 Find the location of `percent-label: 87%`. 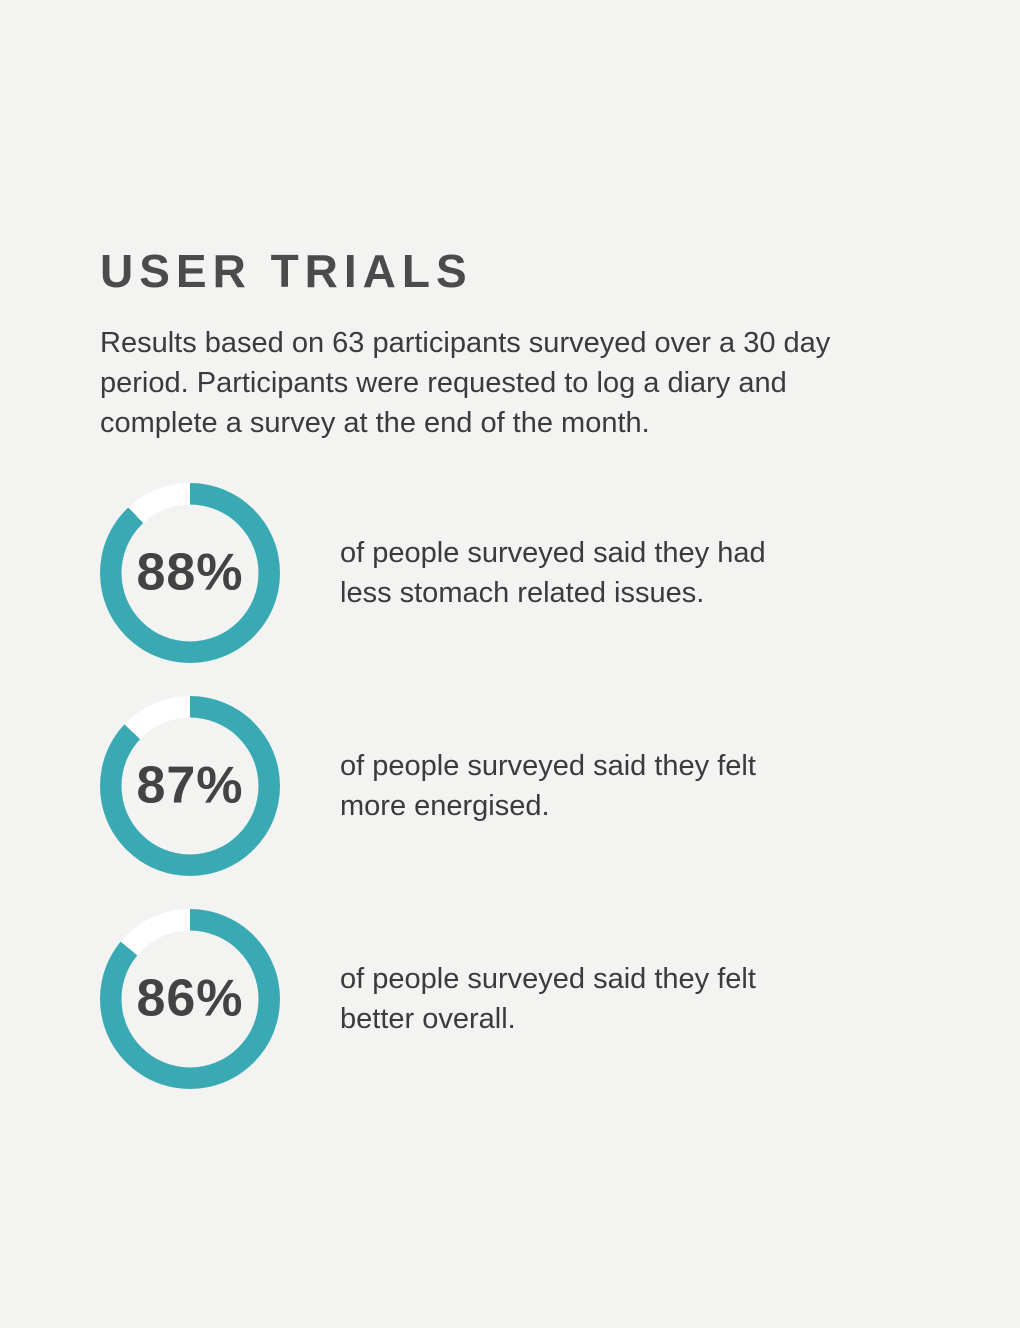

percent-label: 87% is located at coordinates (190, 785).